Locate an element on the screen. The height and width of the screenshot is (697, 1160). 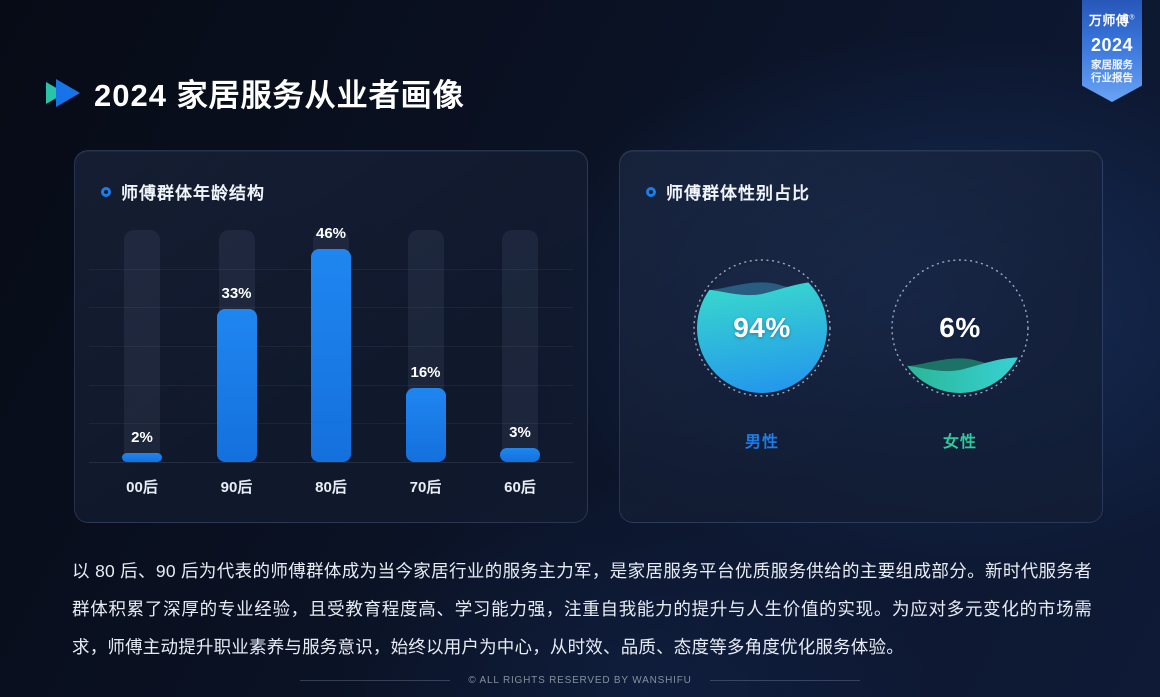
female-percentage: 6% is located at coordinates (960, 327).